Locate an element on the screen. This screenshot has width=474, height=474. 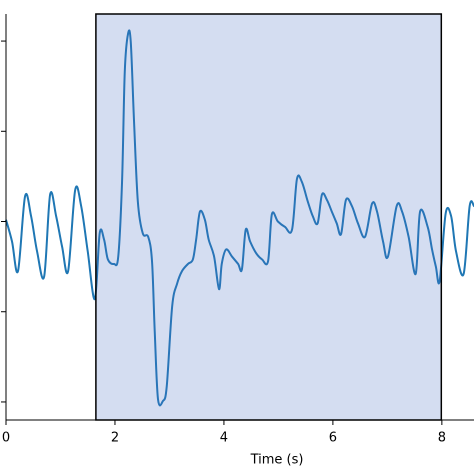
x-tick-label: 8 is located at coordinates (442, 438).